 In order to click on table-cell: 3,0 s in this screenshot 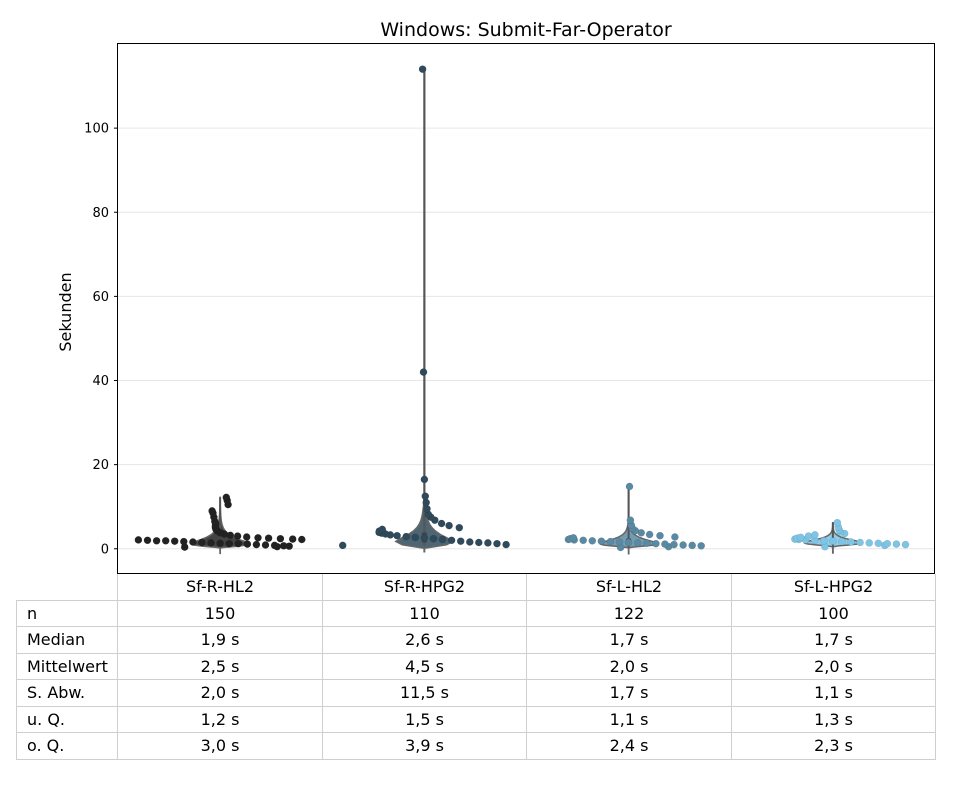, I will do `click(220, 746)`.